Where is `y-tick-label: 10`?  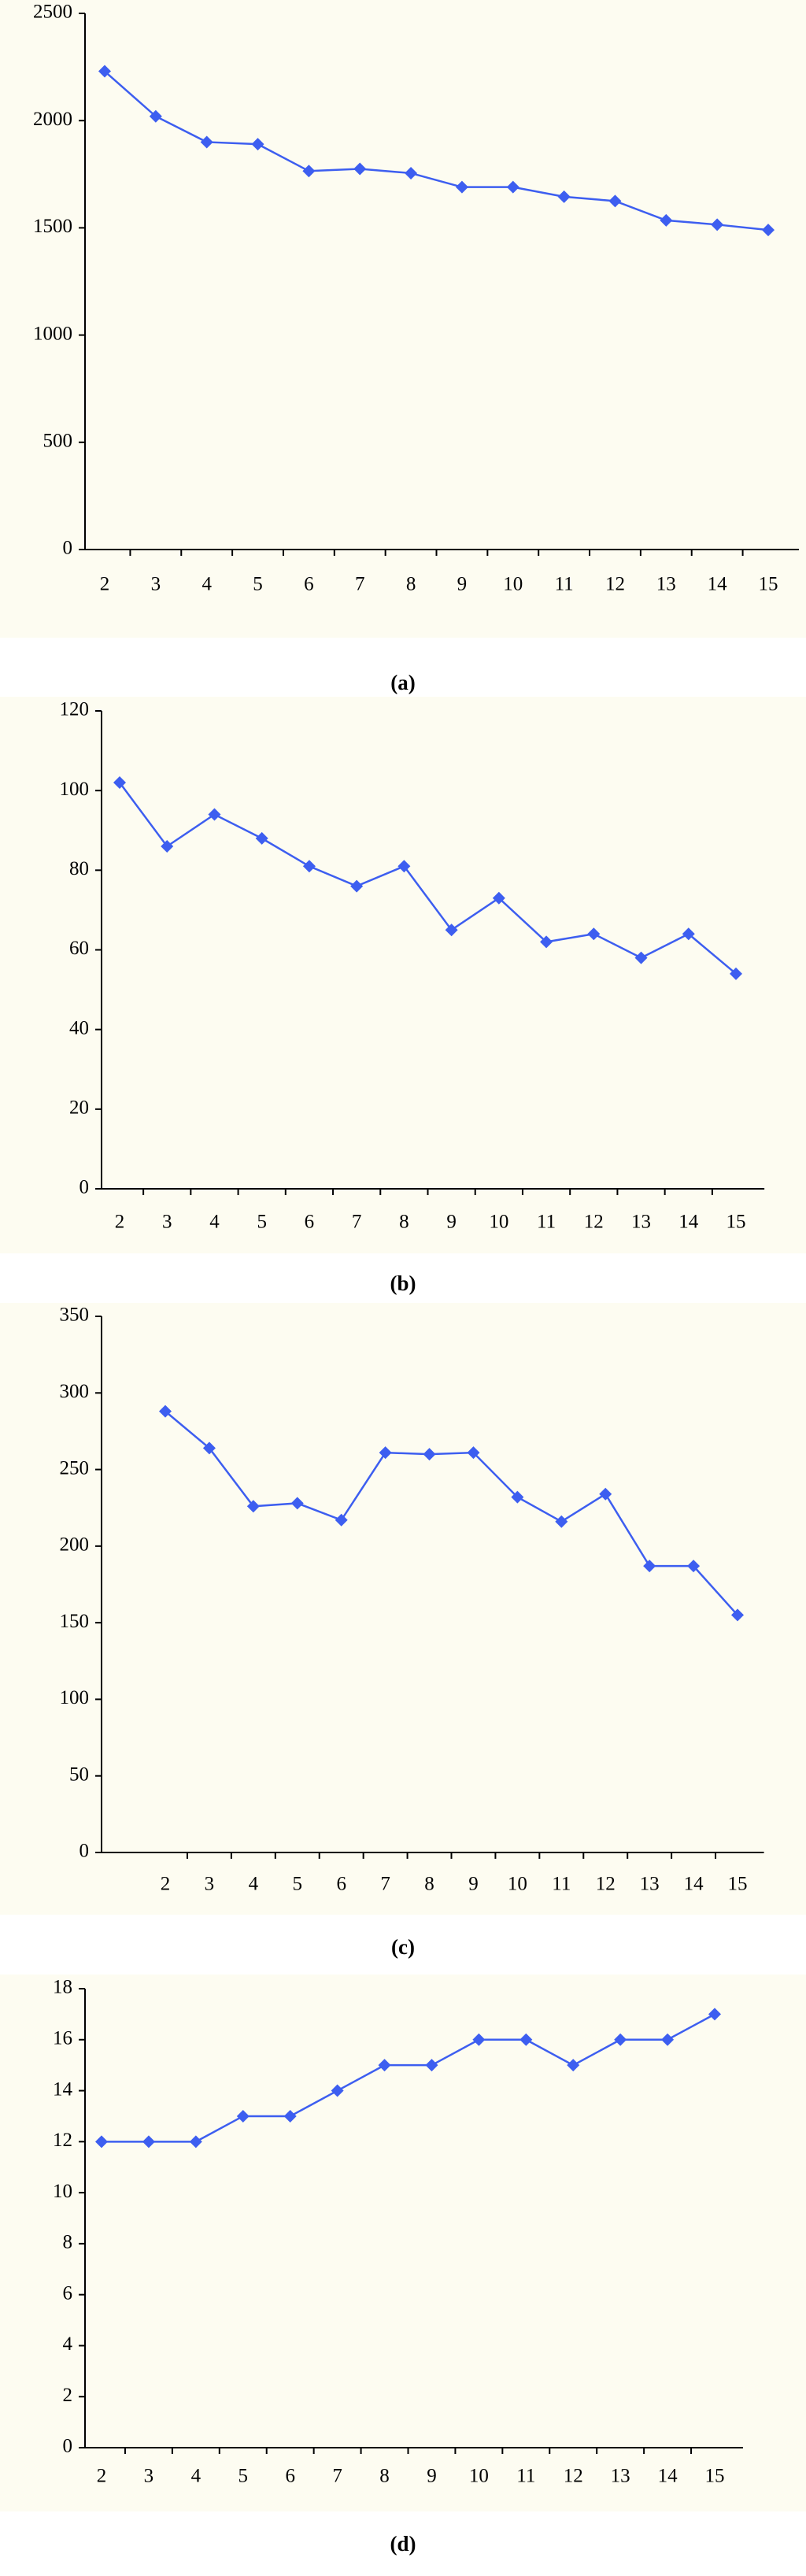 y-tick-label: 10 is located at coordinates (62, 2191).